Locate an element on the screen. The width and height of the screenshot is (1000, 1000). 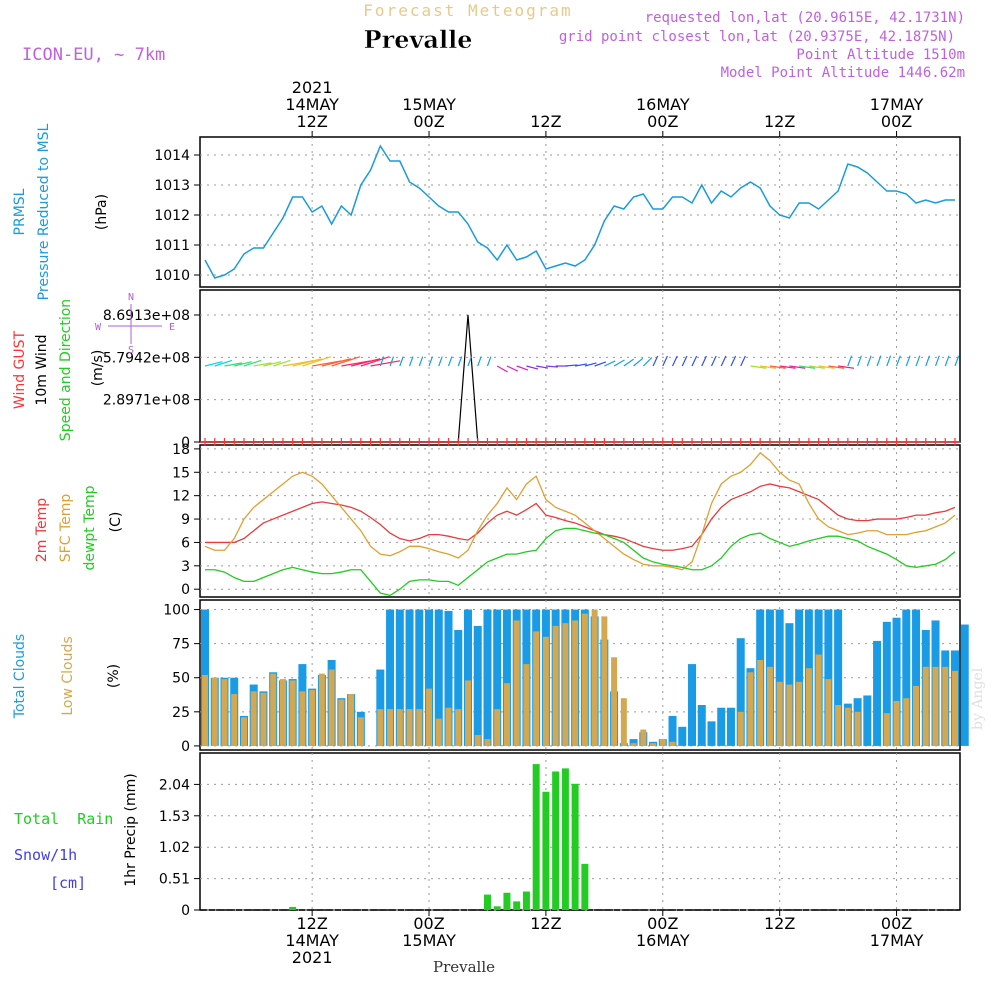
bottom-time-axis-label-5-1: 17MAY is located at coordinates (897, 940).